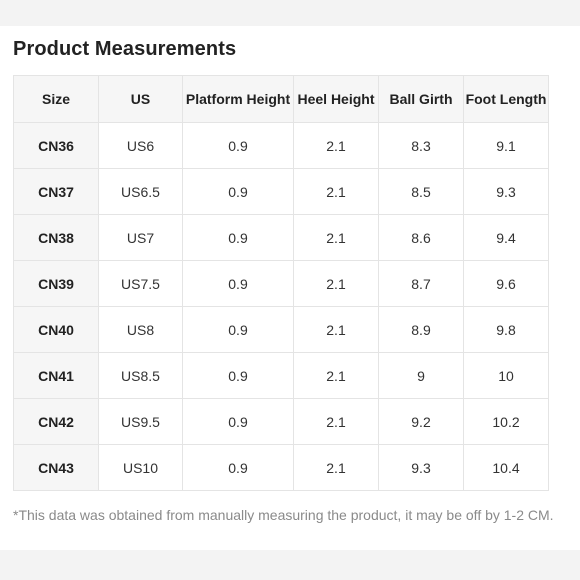 This screenshot has height=580, width=580. Describe the element at coordinates (140, 237) in the screenshot. I see `cell-us: US7` at that location.